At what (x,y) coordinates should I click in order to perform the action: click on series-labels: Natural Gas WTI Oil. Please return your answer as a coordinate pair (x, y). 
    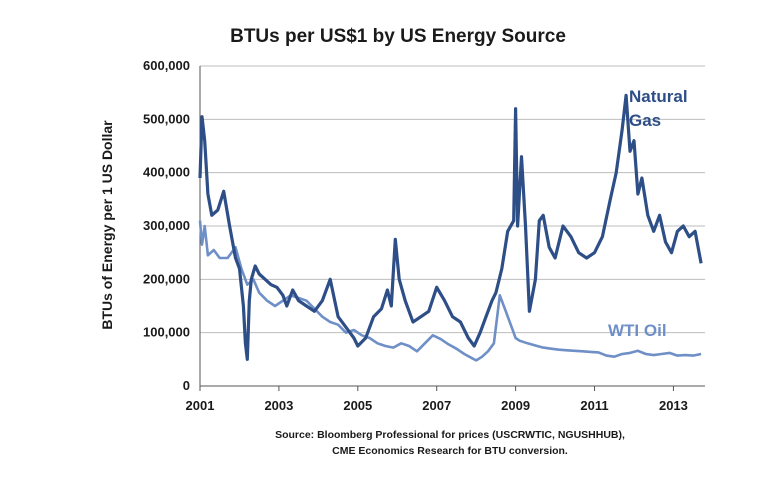
    Looking at the image, I should click on (648, 213).